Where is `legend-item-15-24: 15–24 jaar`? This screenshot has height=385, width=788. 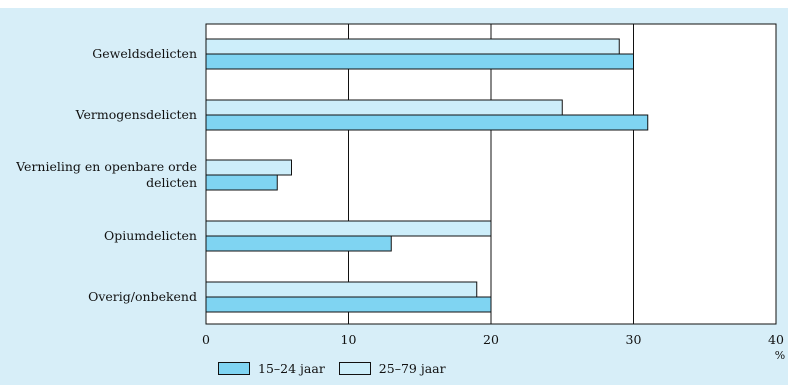
legend-item-15-24: 15–24 jaar is located at coordinates (271, 368).